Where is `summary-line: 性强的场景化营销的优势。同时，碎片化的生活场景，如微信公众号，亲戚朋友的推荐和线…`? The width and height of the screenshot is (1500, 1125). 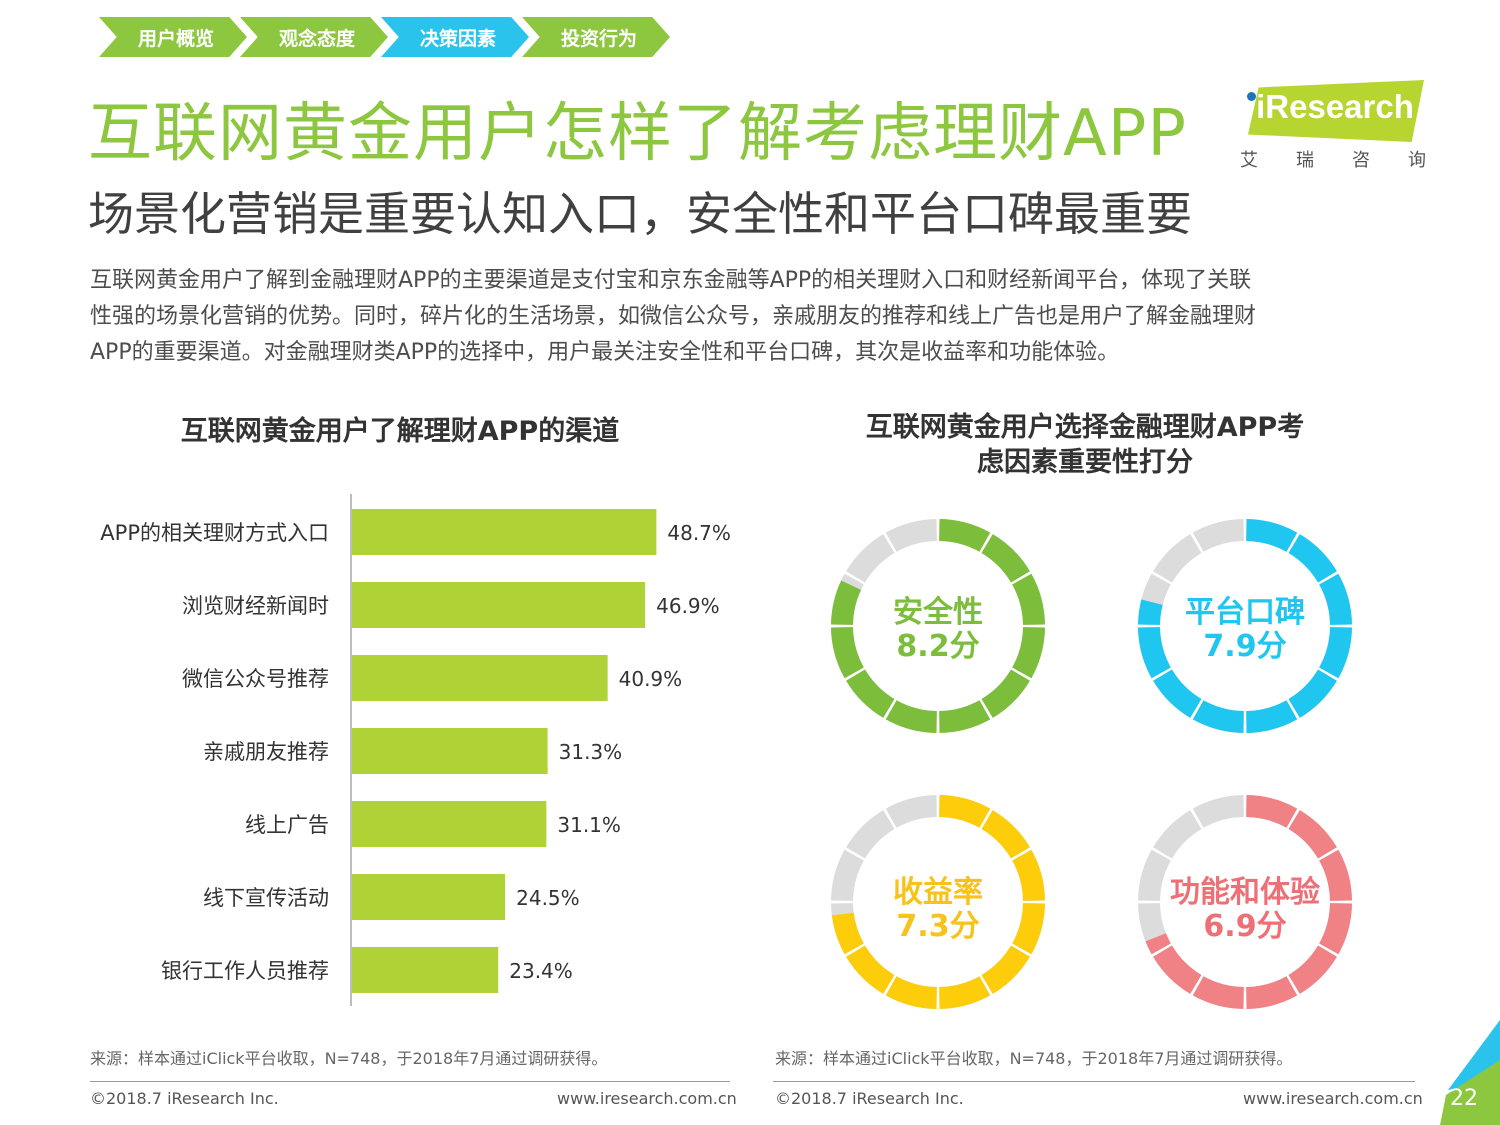 summary-line: 性强的场景化营销的优势。同时，碎片化的生活场景，如微信公众号，亲戚朋友的推荐和线… is located at coordinates (673, 316).